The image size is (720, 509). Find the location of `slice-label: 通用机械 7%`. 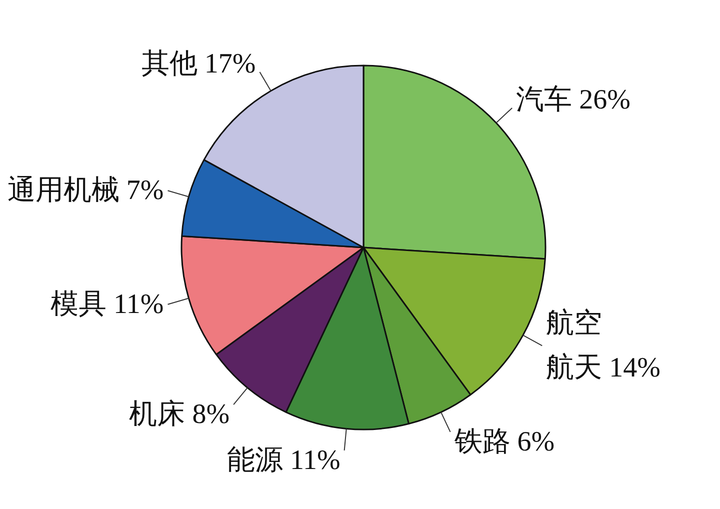

slice-label: 通用机械 7% is located at coordinates (85, 190).